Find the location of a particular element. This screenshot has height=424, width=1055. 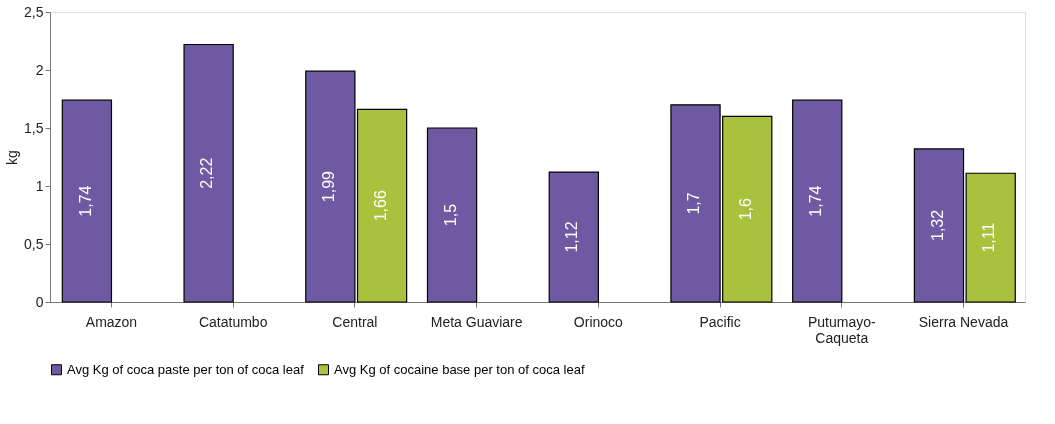

data-label: 1,66 is located at coordinates (380, 206).